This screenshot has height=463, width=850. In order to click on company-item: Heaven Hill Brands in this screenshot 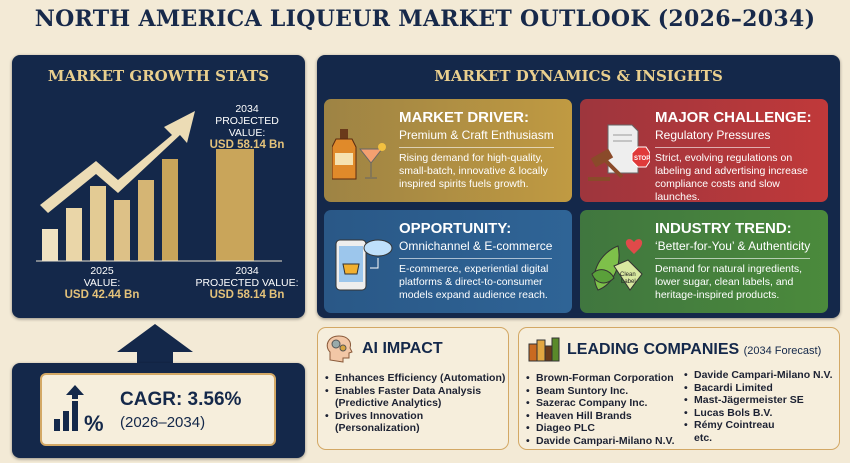, I will do `click(599, 416)`.